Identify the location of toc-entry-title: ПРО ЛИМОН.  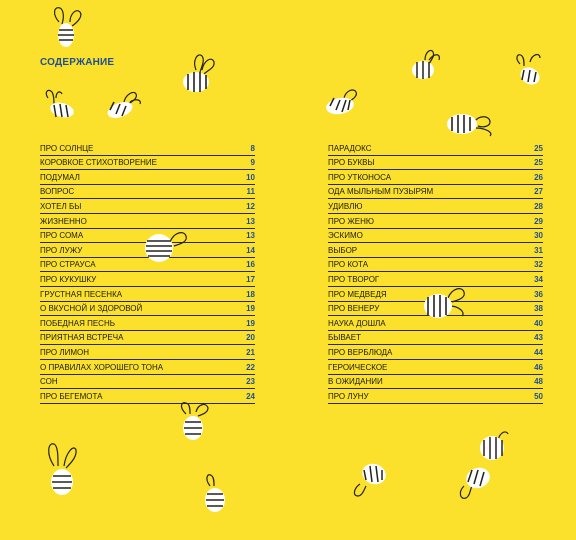
(65, 352).